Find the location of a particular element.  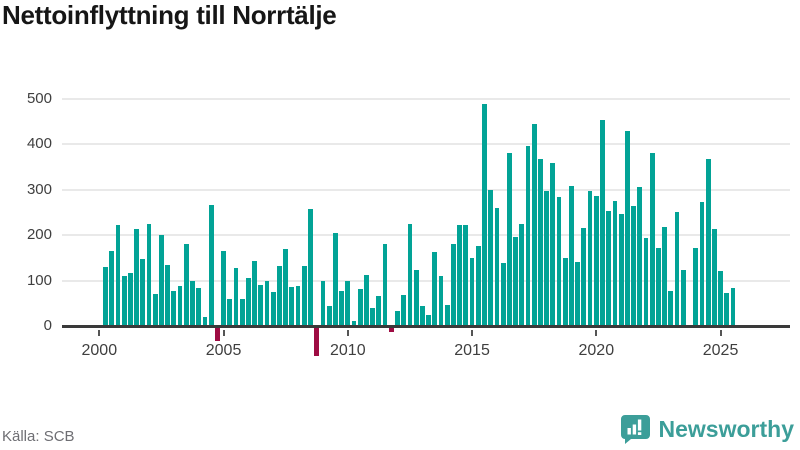

bar-2021-q3 is located at coordinates (633, 266).